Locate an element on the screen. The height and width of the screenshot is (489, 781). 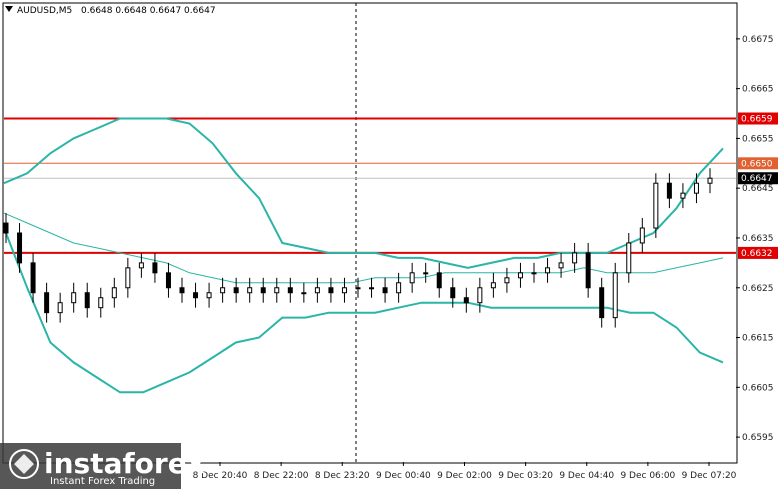
level-tag-label: 0.6659 is located at coordinates (757, 120).